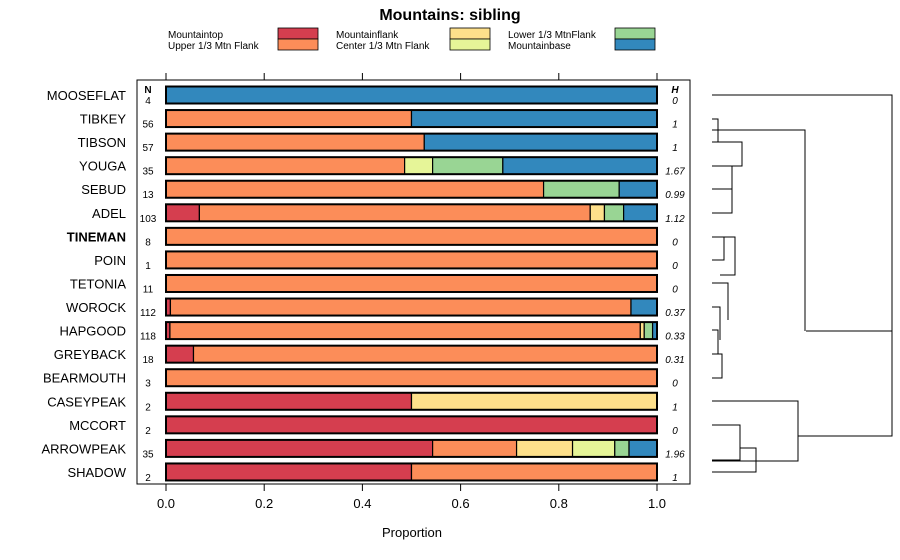 The width and height of the screenshot is (900, 560). What do you see at coordinates (559, 503) in the screenshot?
I see `x-tick-label: 0.8` at bounding box center [559, 503].